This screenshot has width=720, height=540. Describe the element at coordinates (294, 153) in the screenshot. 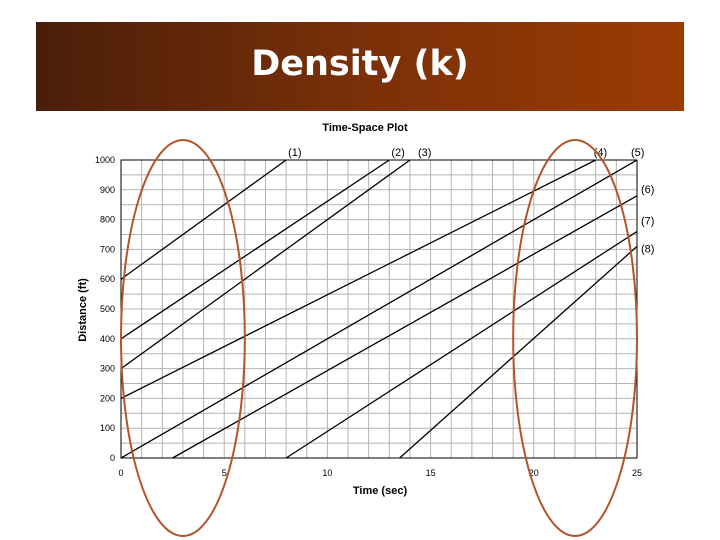

I see `series-label: (1)` at that location.